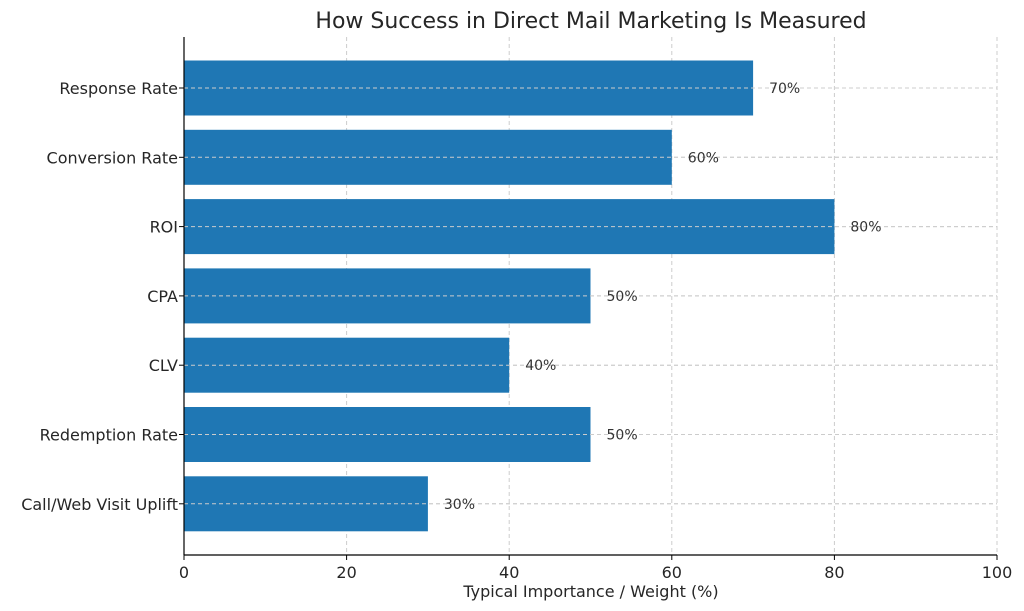  Describe the element at coordinates (164, 227) in the screenshot. I see `category-label: ROI` at that location.